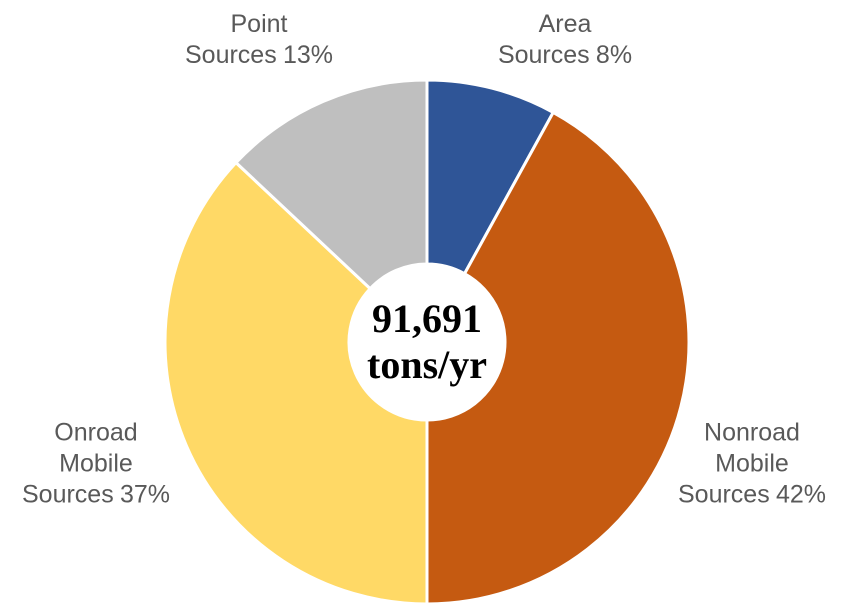  I want to click on slice-label: Onroad Mobile Sources 37%, so click(96, 464).